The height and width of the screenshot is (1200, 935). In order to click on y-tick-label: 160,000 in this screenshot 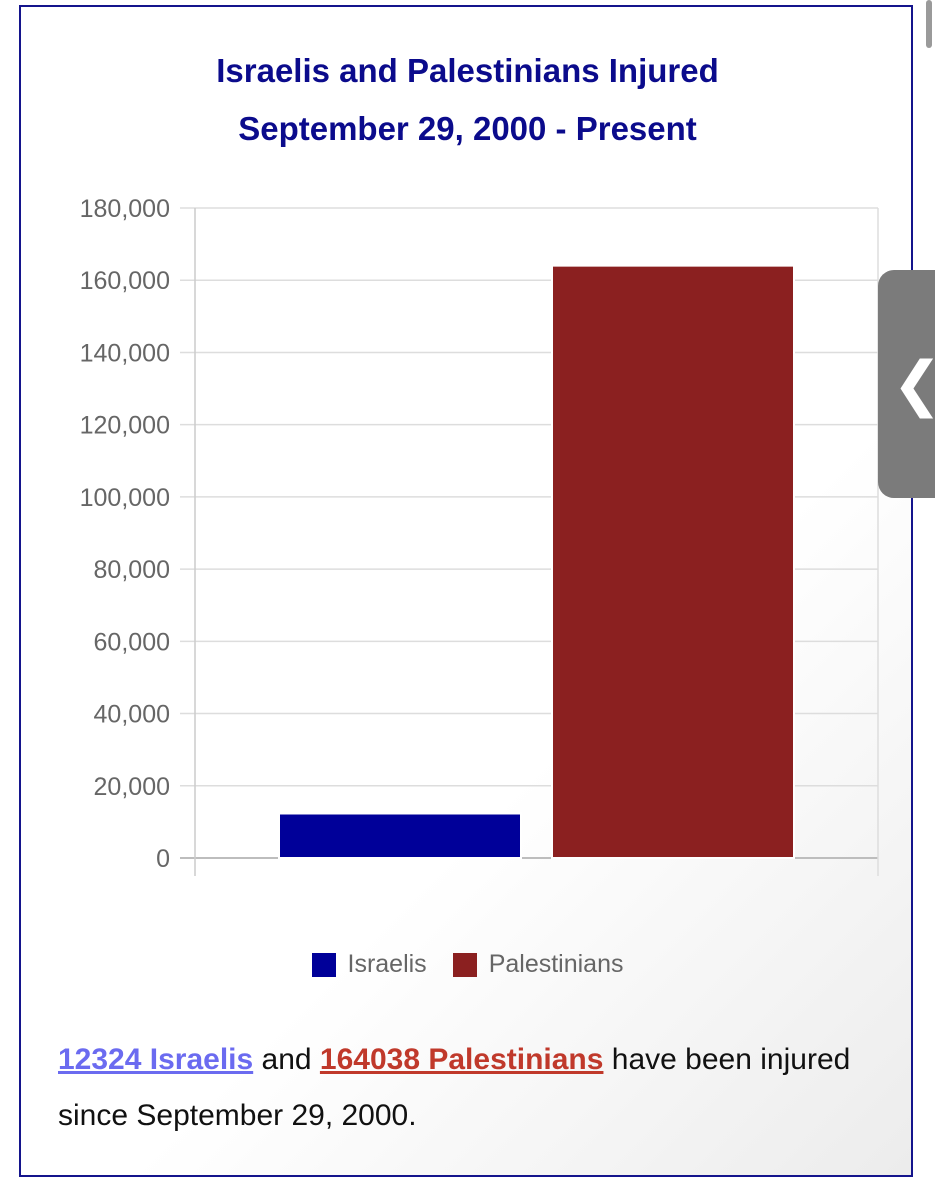, I will do `click(125, 281)`.